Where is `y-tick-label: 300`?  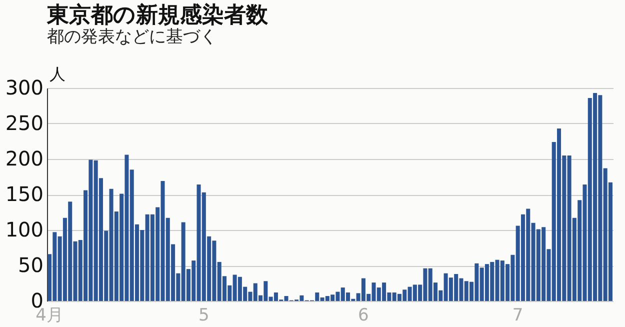 y-tick-label: 300 is located at coordinates (24, 88).